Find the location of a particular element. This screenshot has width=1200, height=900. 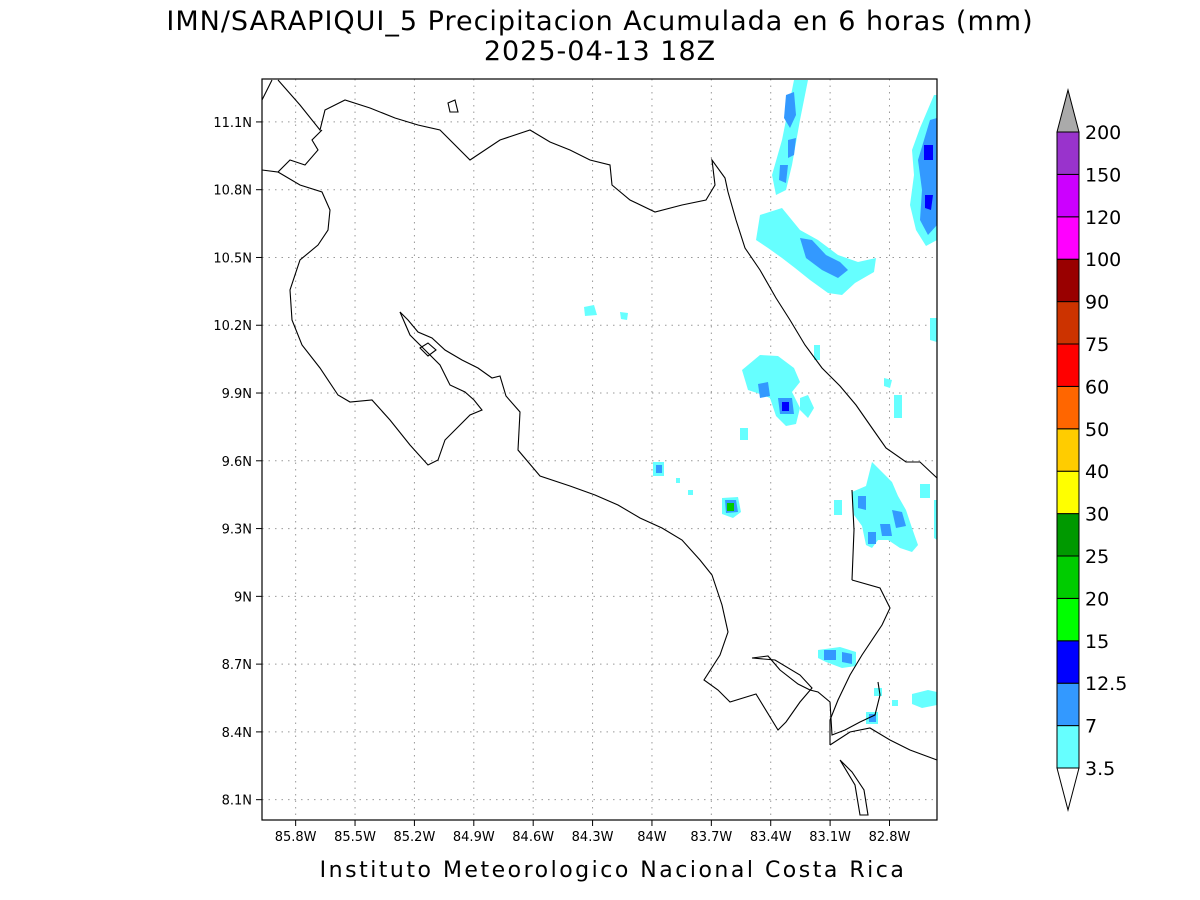

colorbar-upper-arrow is located at coordinates (1068, 110).